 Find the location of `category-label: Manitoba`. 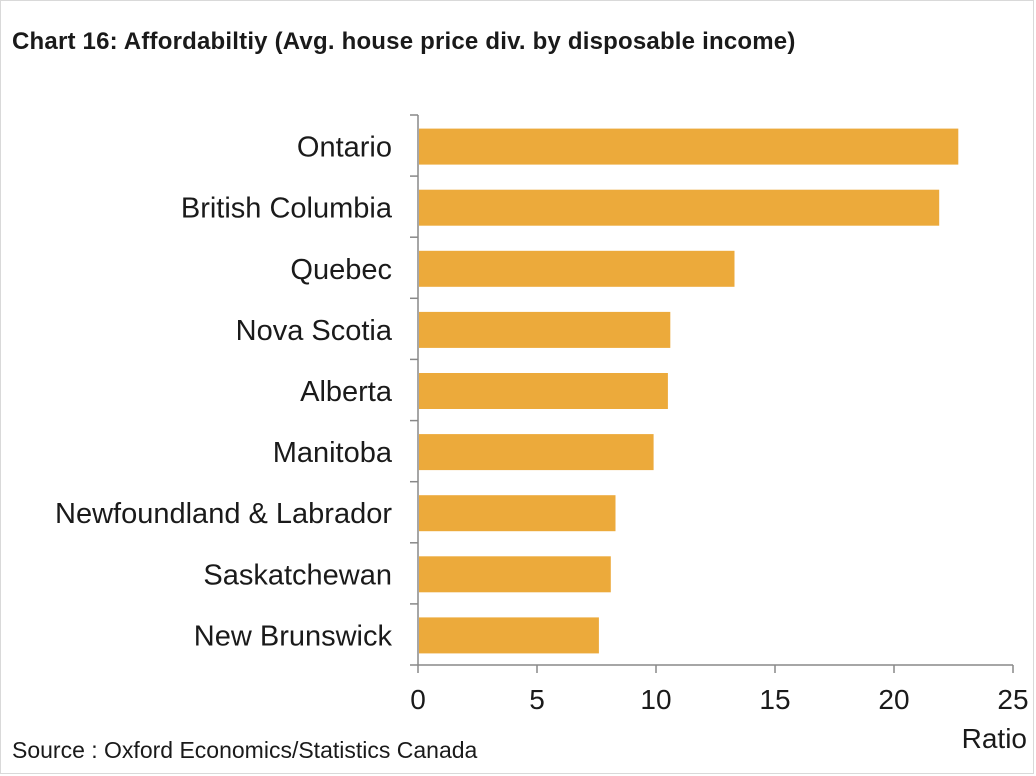

category-label: Manitoba is located at coordinates (333, 453).